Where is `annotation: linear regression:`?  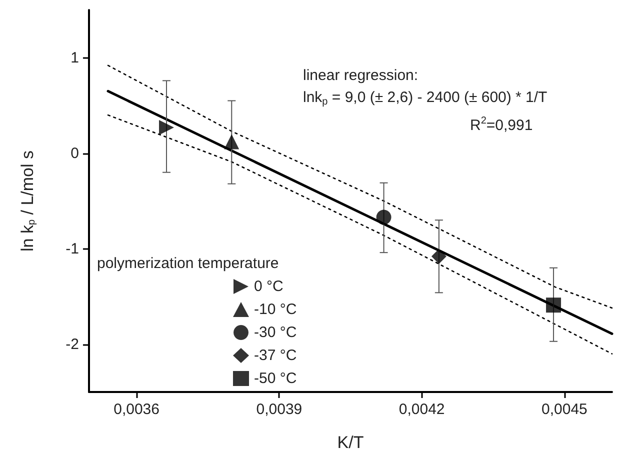
annotation: linear regression: is located at coordinates (360, 75).